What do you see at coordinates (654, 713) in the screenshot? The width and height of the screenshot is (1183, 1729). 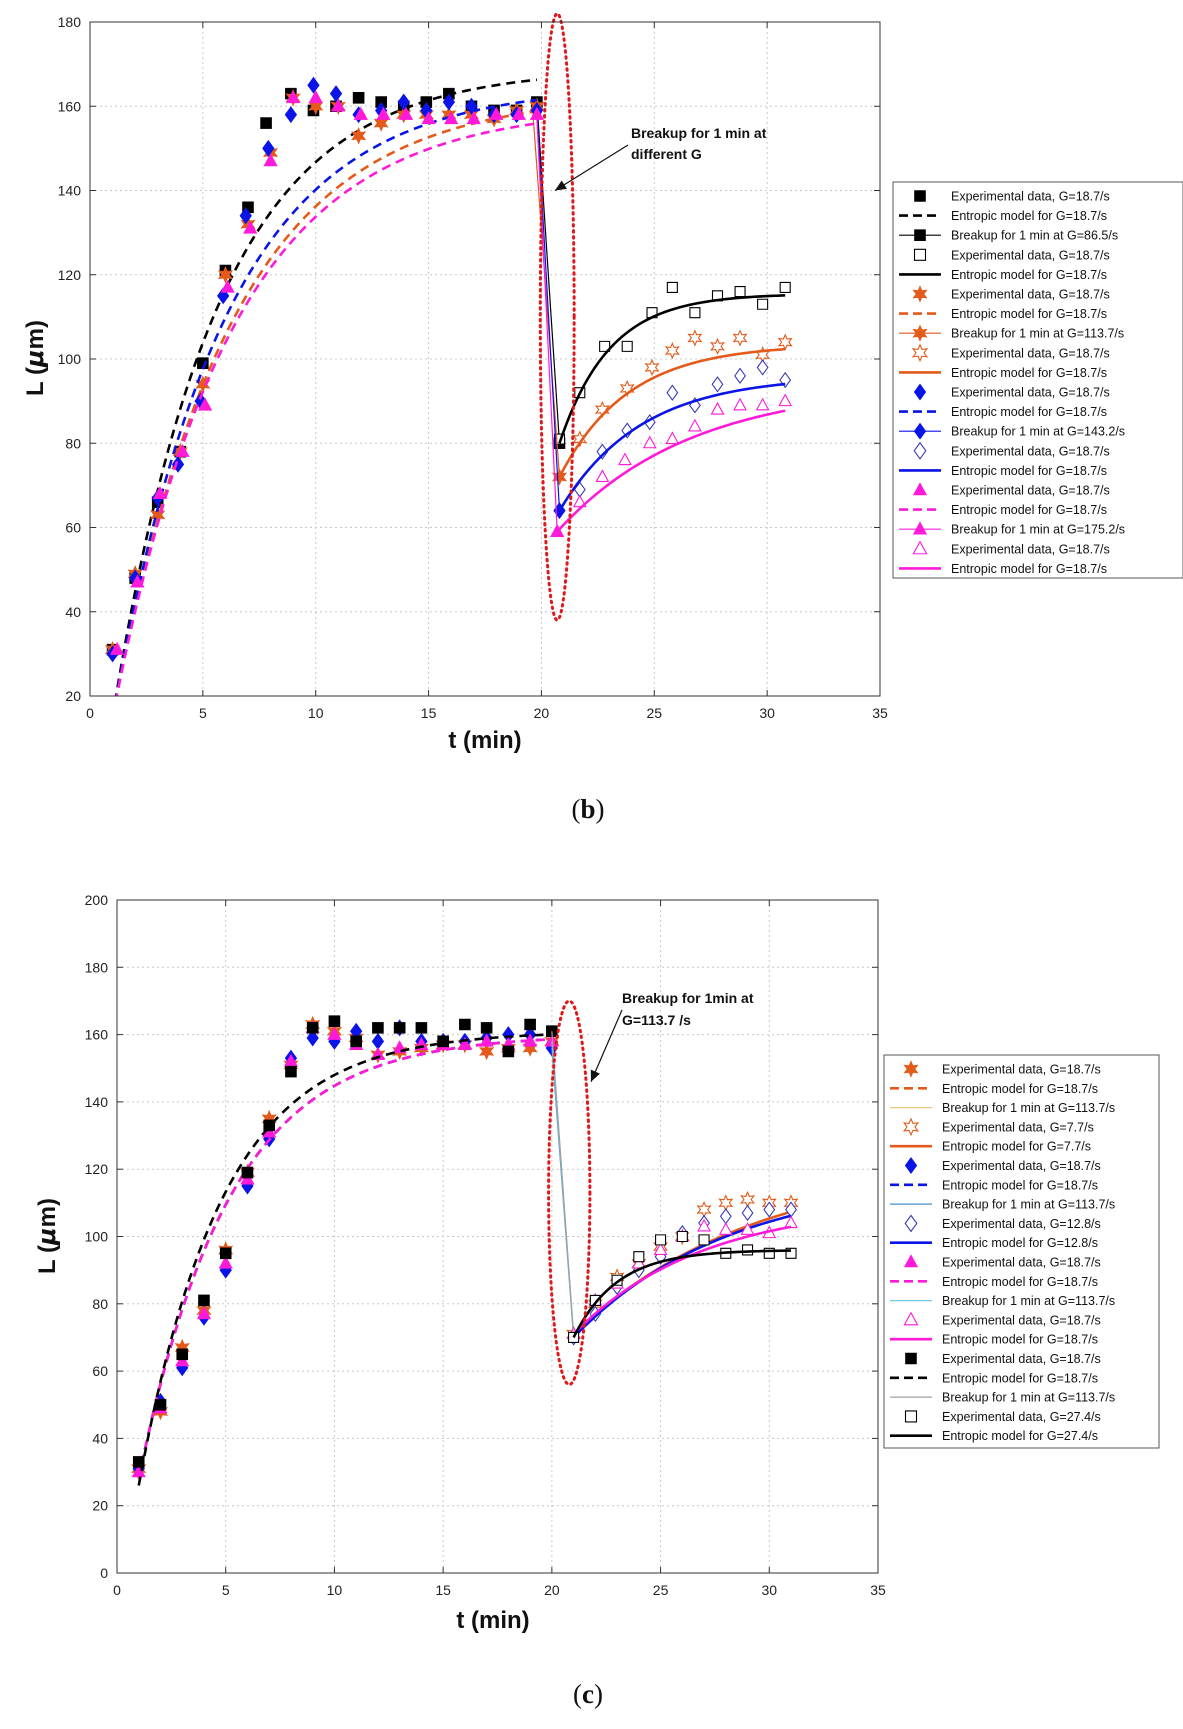 I see `x-tick-label: 25` at bounding box center [654, 713].